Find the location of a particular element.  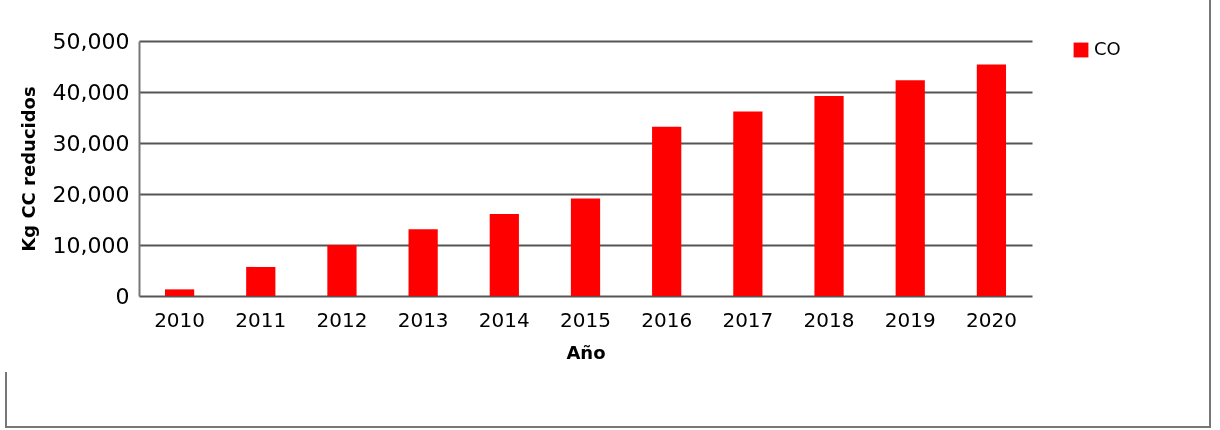

x-tick-label: 2020 is located at coordinates (991, 319).